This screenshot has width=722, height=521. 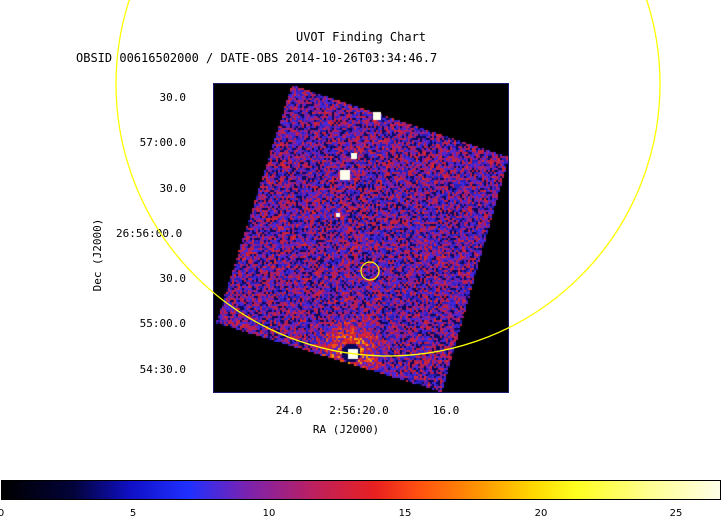 I want to click on colorbar-tick-label: 20, so click(x=541, y=513).